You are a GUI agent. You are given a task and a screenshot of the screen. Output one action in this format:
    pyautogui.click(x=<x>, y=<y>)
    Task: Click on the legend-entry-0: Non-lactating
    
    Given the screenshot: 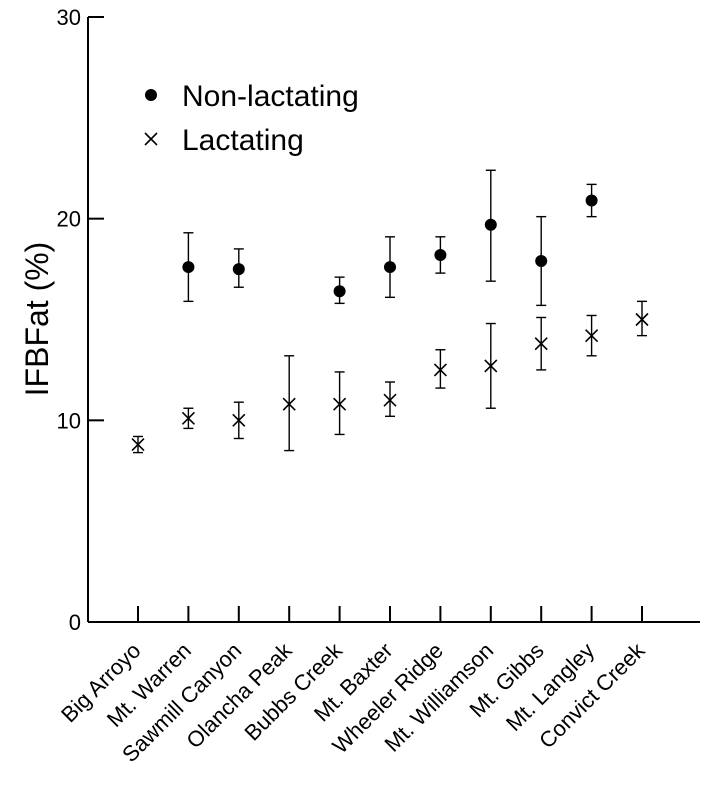 What is the action you would take?
    pyautogui.click(x=252, y=96)
    